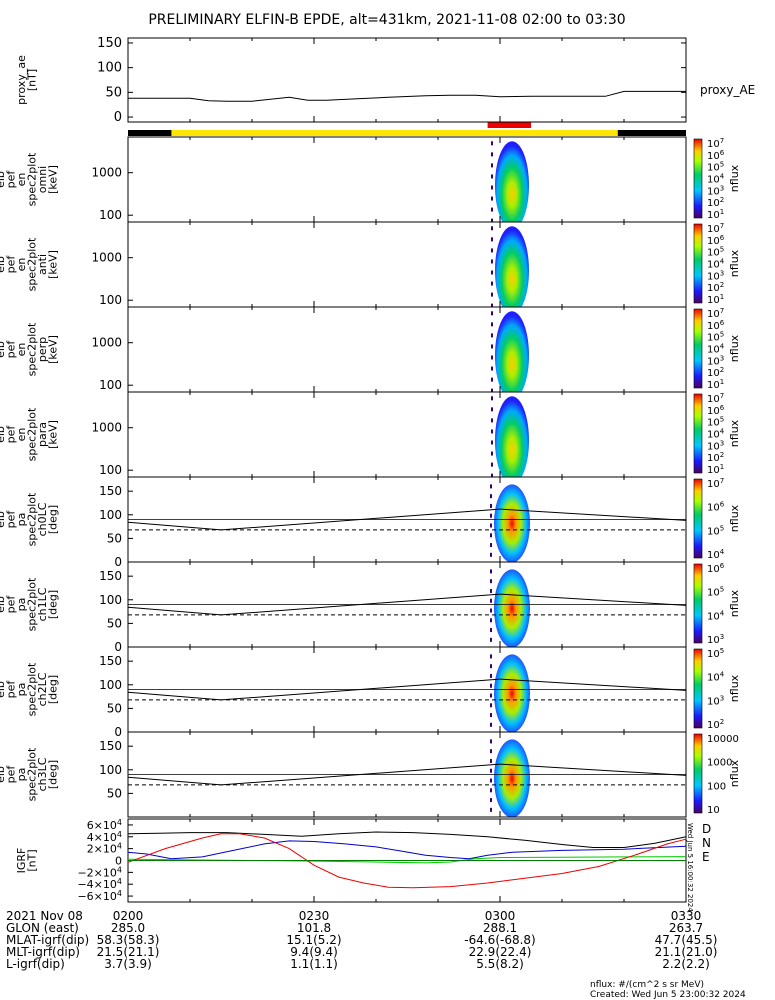 The width and height of the screenshot is (775, 1000). Describe the element at coordinates (21, 180) in the screenshot. I see `y-label-en_omni-line: en` at that location.